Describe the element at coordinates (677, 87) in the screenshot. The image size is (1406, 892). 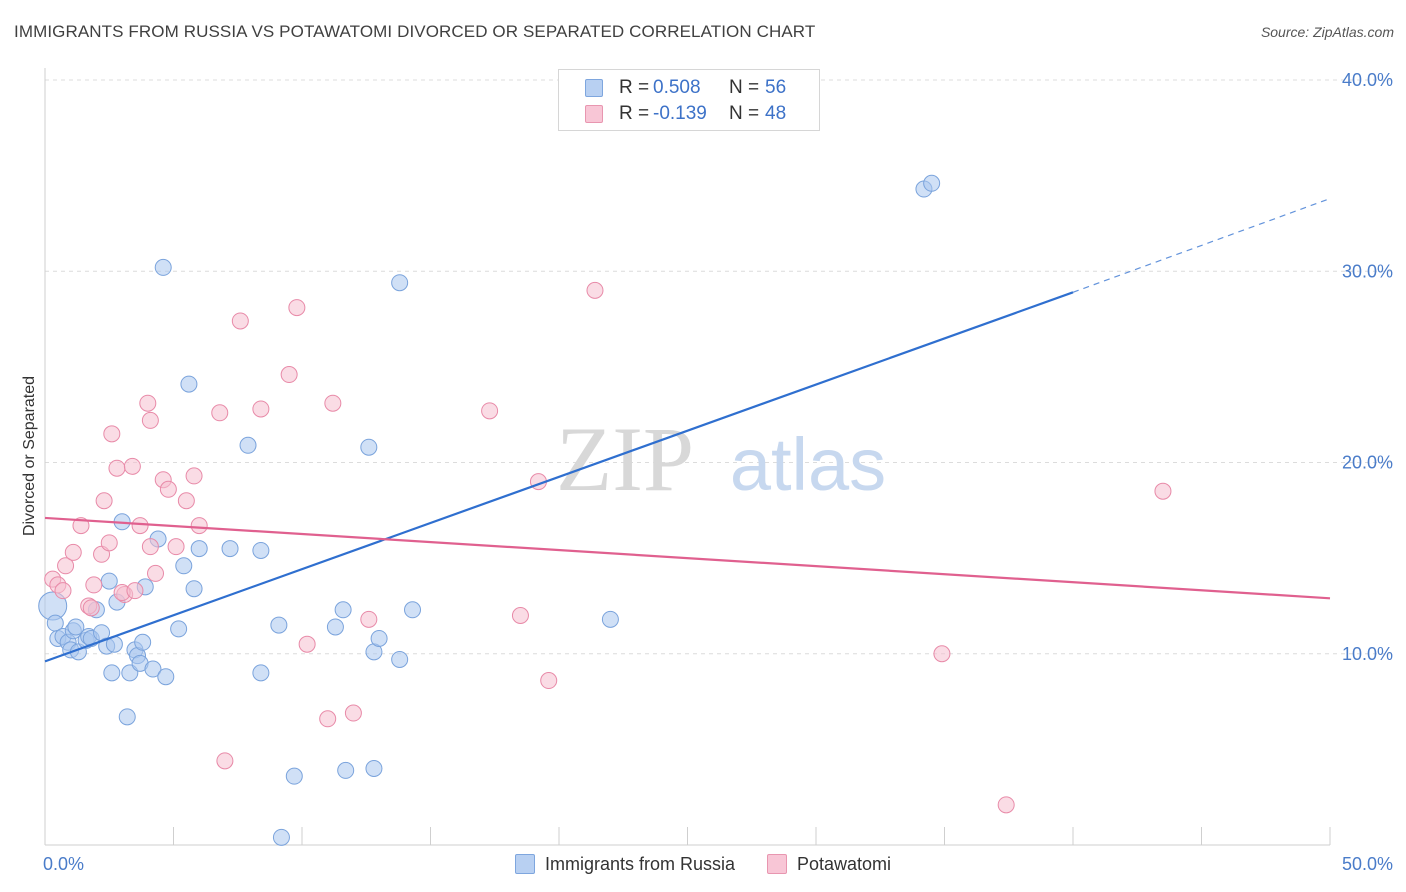
I see `legend-r-value: 0.508` at that location.